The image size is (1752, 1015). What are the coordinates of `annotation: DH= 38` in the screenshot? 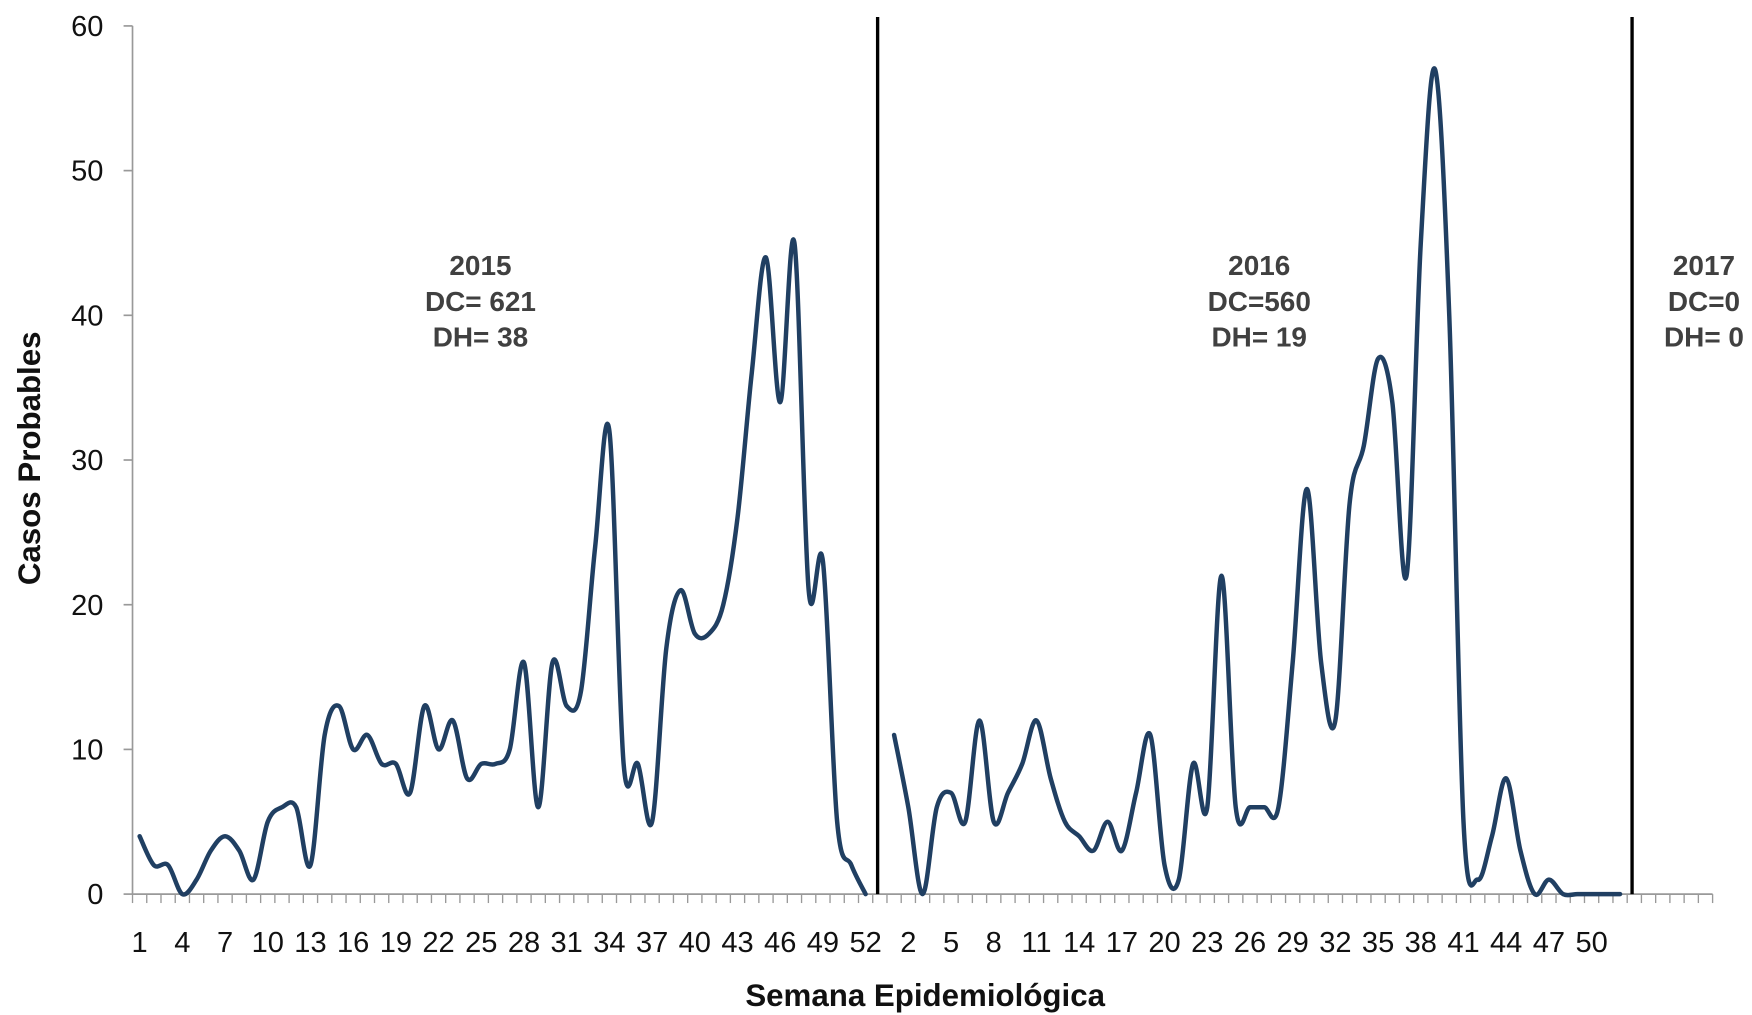 It's located at (480, 337).